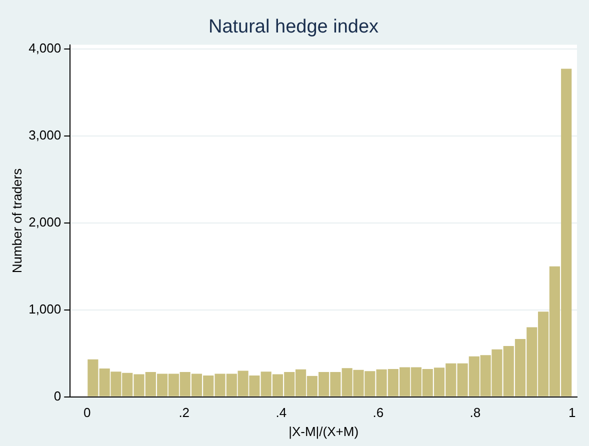 The height and width of the screenshot is (446, 589). I want to click on y-tick-label: 4,000, so click(45, 48).